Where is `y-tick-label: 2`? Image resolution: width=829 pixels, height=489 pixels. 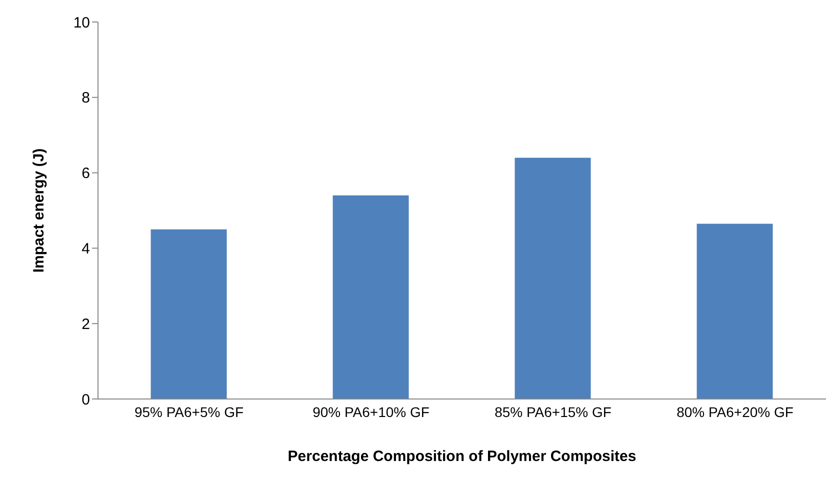 y-tick-label: 2 is located at coordinates (86, 324).